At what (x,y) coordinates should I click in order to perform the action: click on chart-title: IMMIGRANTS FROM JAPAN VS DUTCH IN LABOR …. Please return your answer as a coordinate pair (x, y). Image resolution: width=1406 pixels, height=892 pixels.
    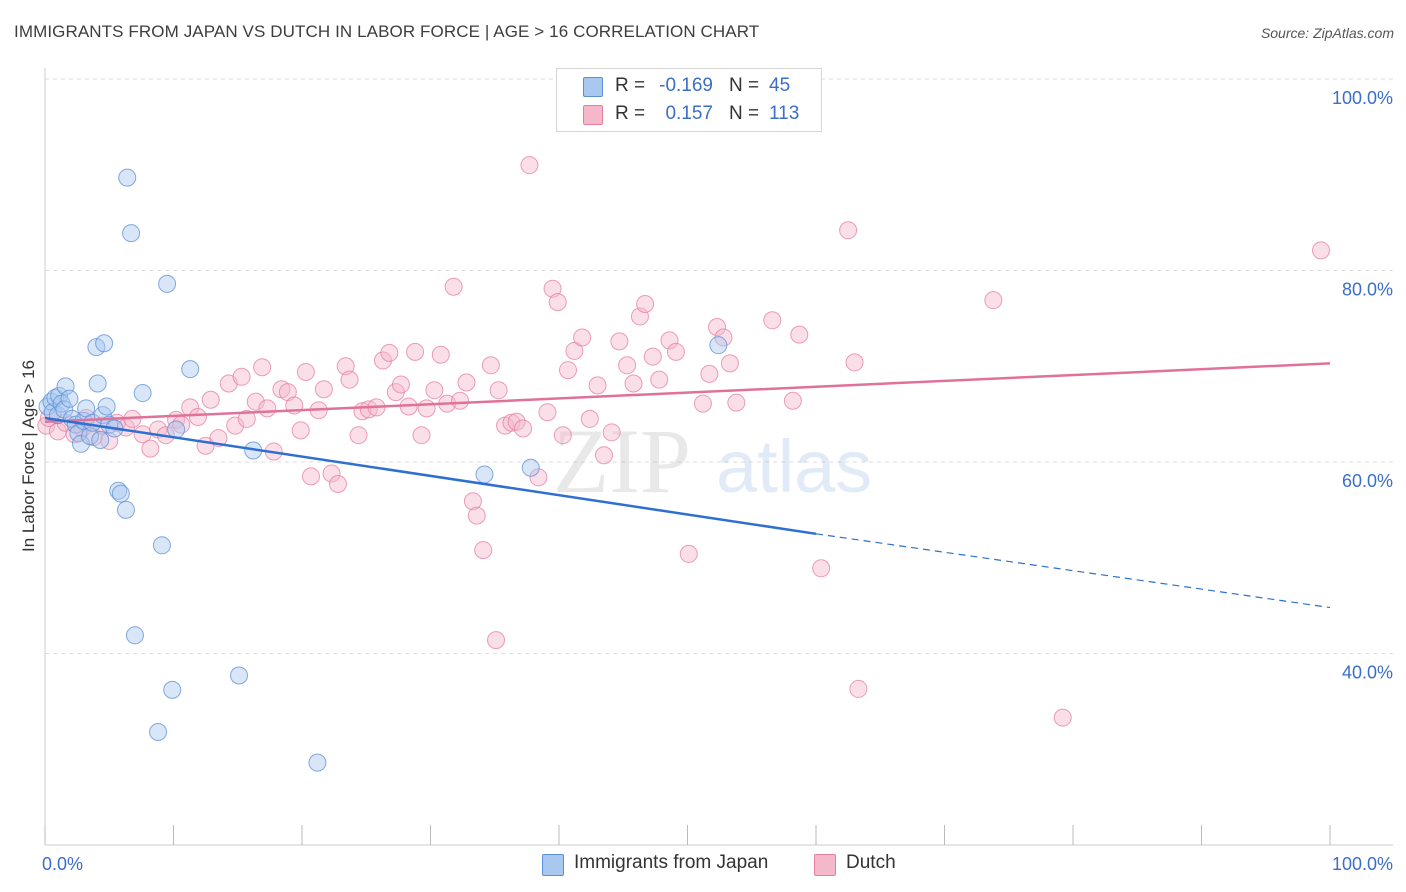
    Looking at the image, I should click on (387, 31).